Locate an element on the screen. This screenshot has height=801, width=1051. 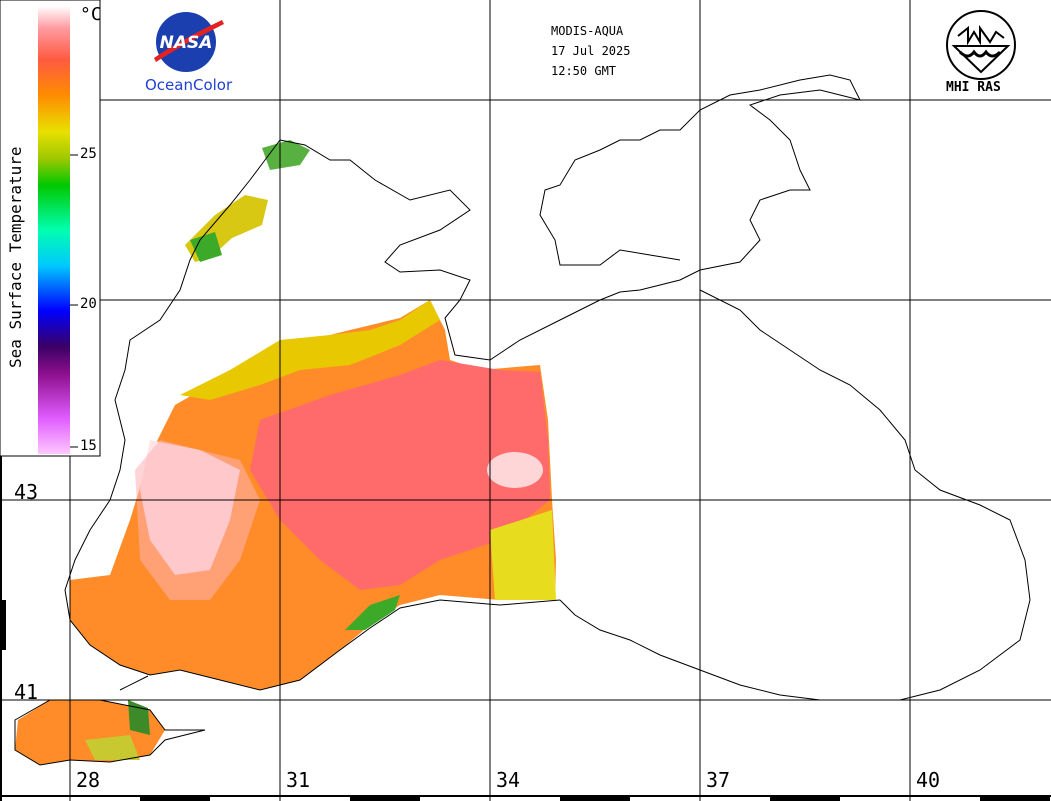
mhi-logo is located at coordinates (981, 45).